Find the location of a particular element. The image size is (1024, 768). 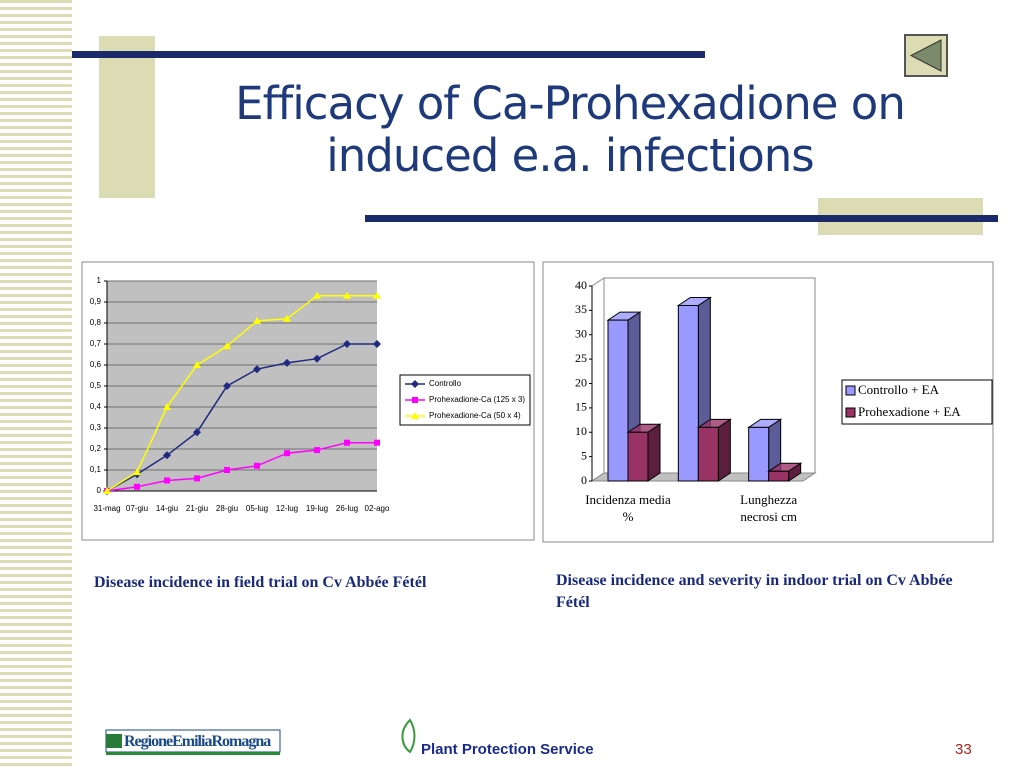

x-tick-label: 05-lug is located at coordinates (257, 508).